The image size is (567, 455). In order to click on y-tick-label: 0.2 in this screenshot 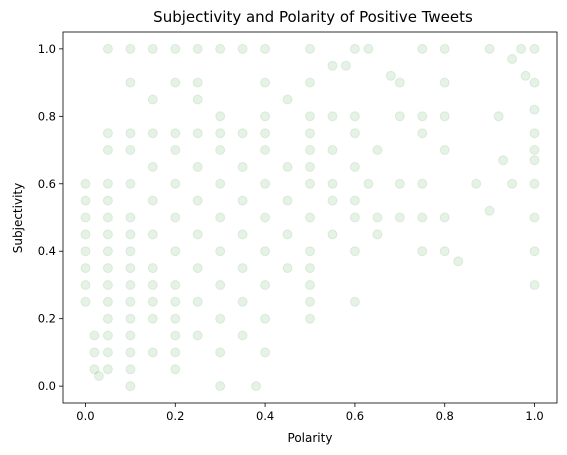, I will do `click(47, 319)`.